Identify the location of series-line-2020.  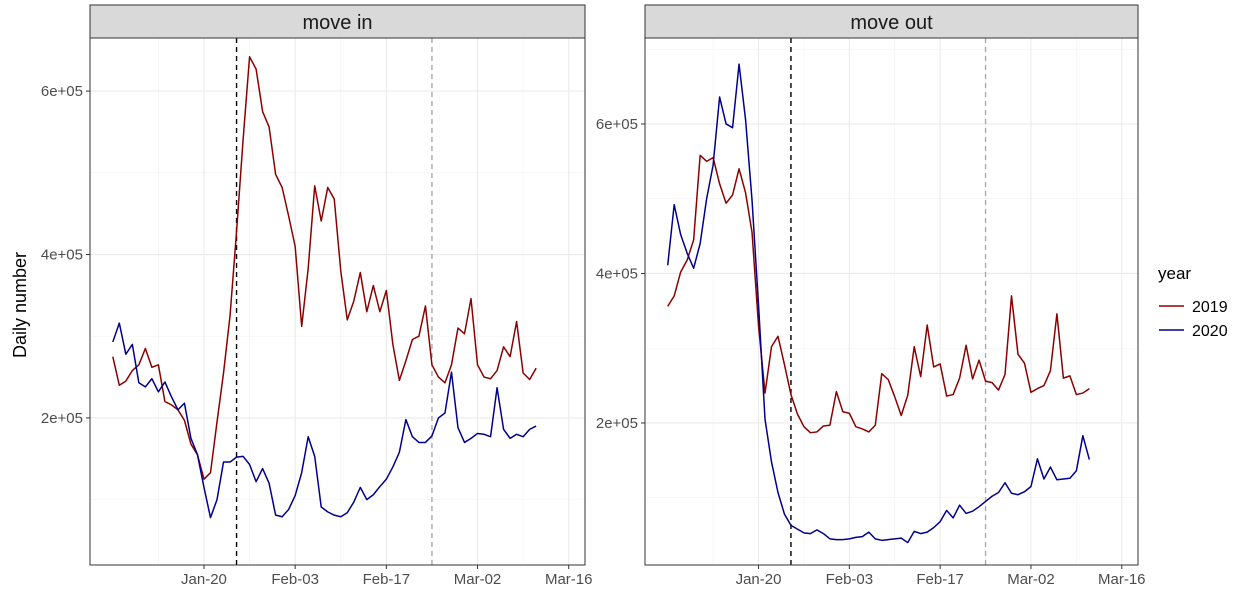
(324, 420).